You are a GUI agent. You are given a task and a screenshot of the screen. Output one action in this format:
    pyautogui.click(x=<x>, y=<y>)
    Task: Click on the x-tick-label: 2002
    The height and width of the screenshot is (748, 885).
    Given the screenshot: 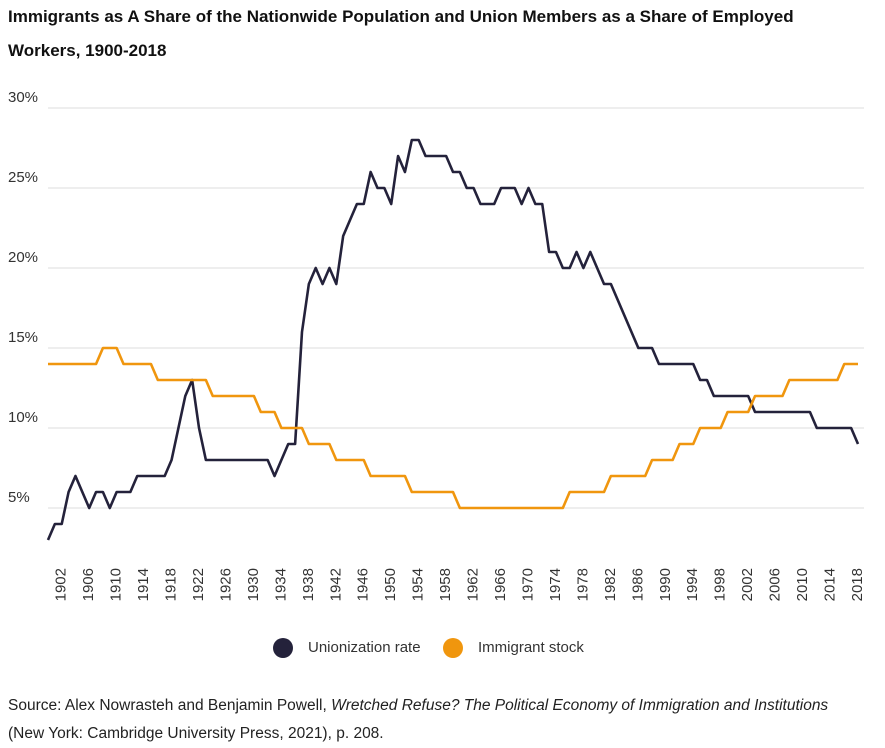 What is the action you would take?
    pyautogui.click(x=747, y=584)
    